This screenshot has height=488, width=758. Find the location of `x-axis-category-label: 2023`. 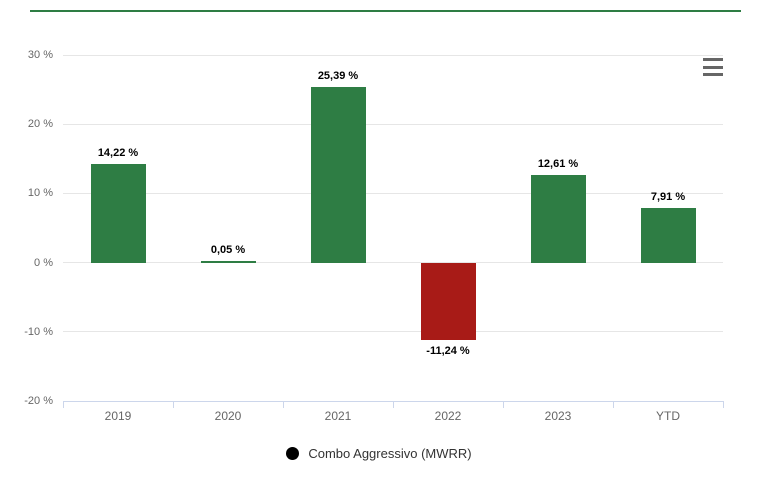

x-axis-category-label: 2023 is located at coordinates (558, 416).